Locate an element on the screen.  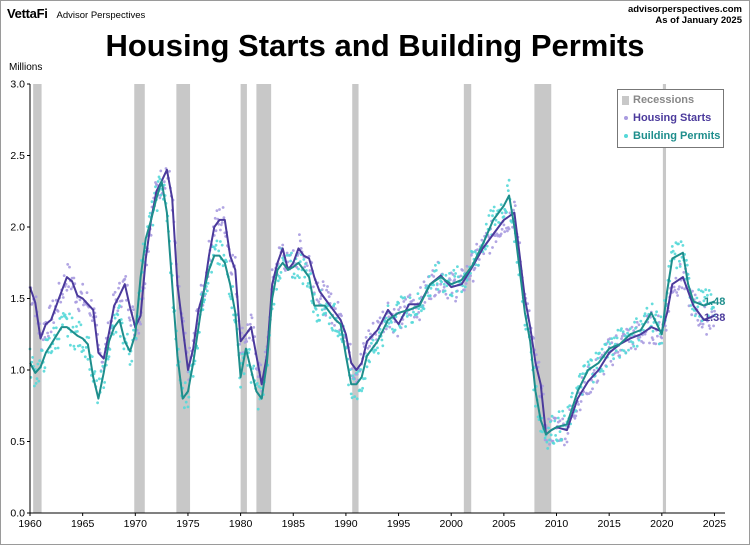
x-tick-label: 2025 is located at coordinates (715, 524).